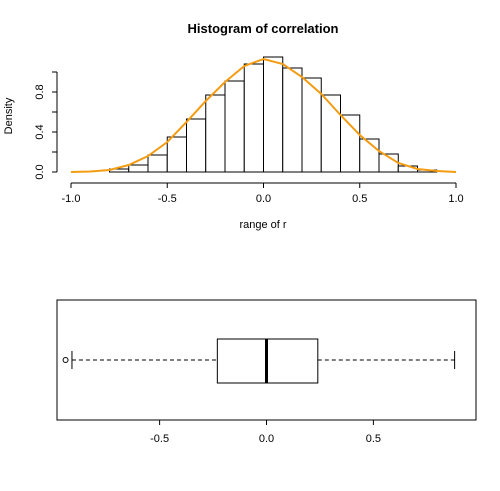 The width and height of the screenshot is (500, 491). Describe the element at coordinates (40, 171) in the screenshot. I see `y-tick-label: 0.0` at that location.